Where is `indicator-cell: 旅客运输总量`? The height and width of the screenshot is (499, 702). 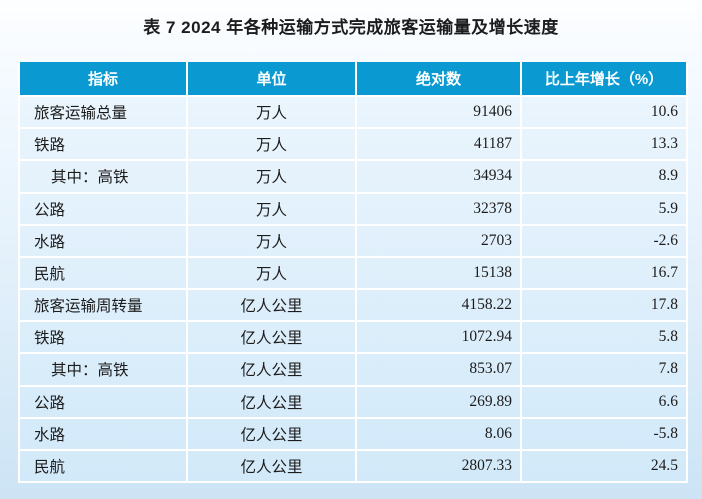 indicator-cell: 旅客运输总量 is located at coordinates (104, 112).